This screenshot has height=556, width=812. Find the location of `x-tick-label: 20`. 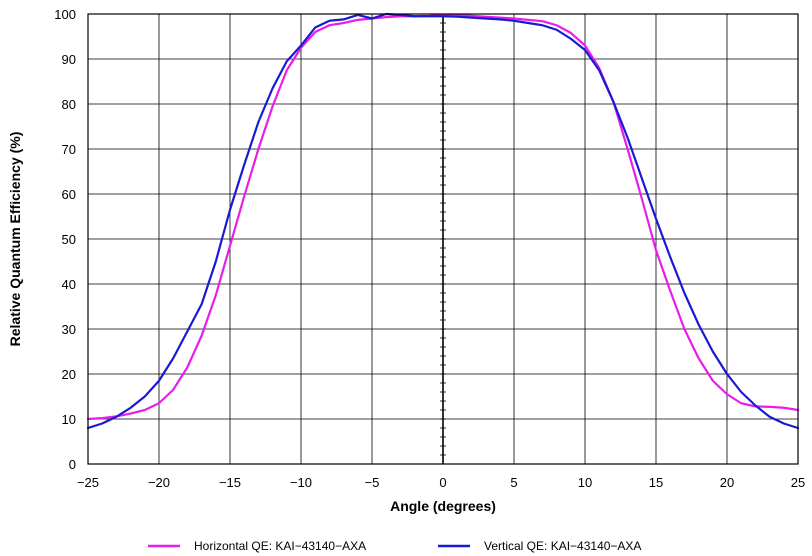

x-tick-label: 20 is located at coordinates (727, 482).